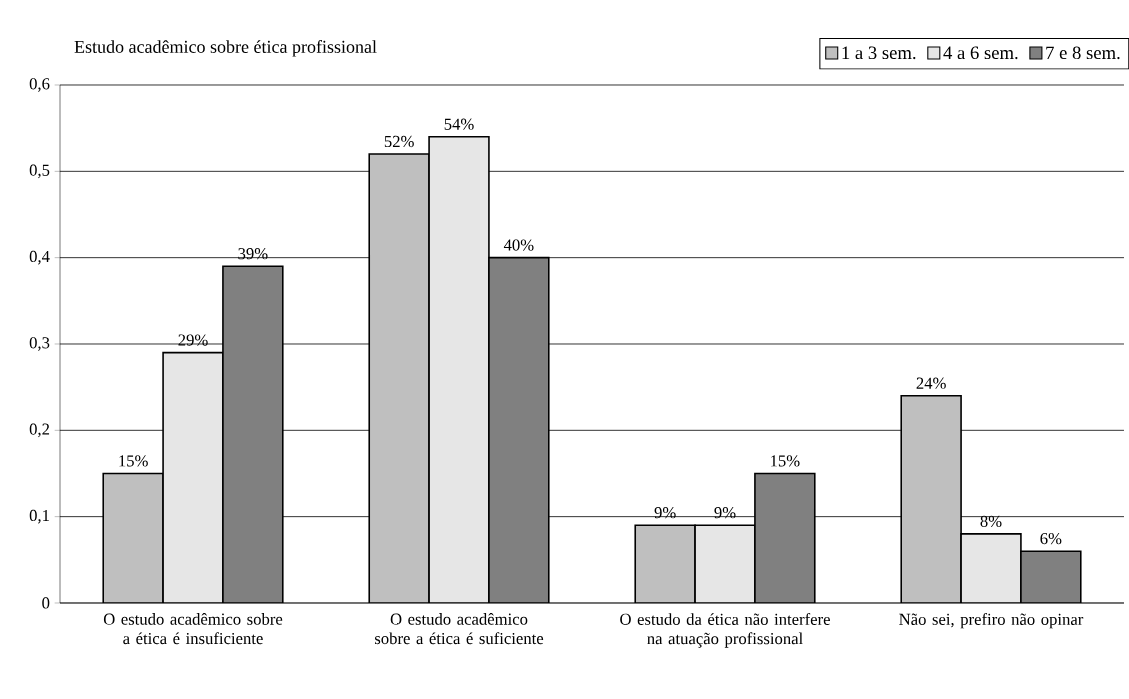  What do you see at coordinates (46, 603) in the screenshot?
I see `y-tick-label: 0` at bounding box center [46, 603].